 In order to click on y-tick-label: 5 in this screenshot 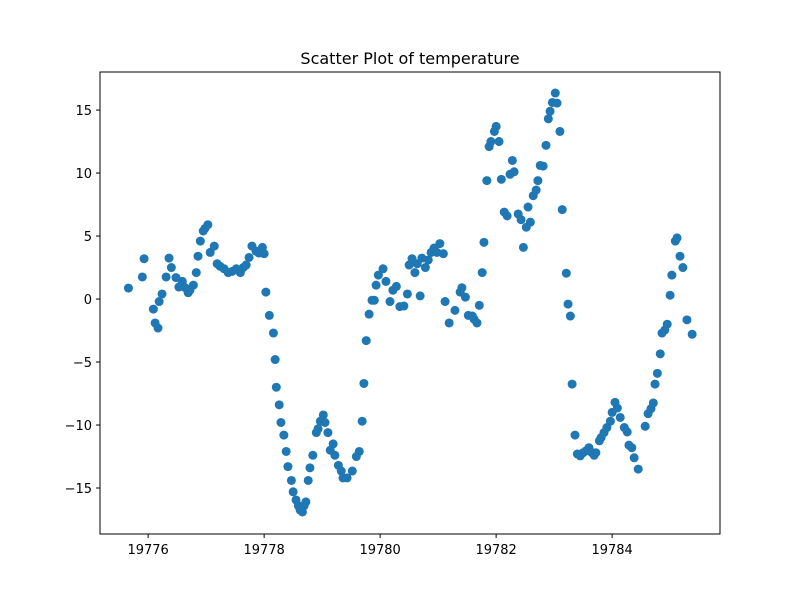, I will do `click(88, 237)`.